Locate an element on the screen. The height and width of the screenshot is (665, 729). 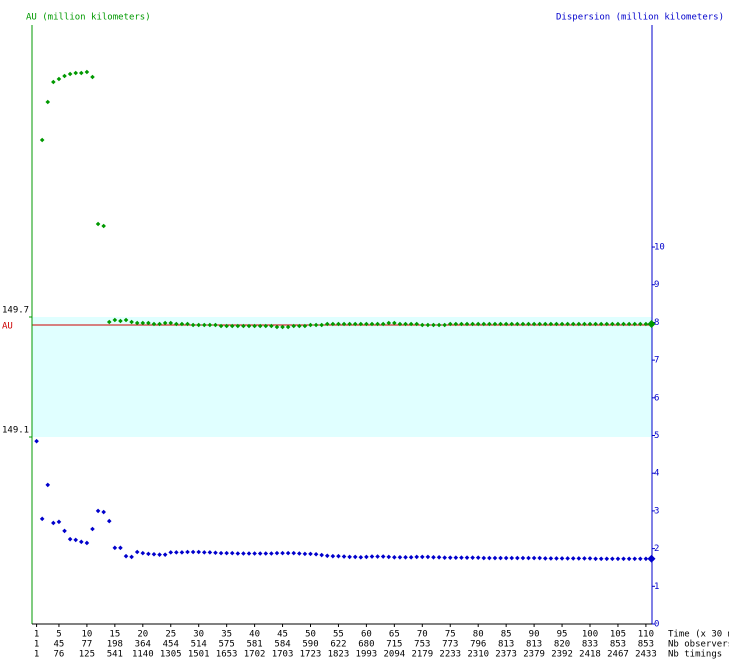
x-table-cell: 853 is located at coordinates (646, 645).